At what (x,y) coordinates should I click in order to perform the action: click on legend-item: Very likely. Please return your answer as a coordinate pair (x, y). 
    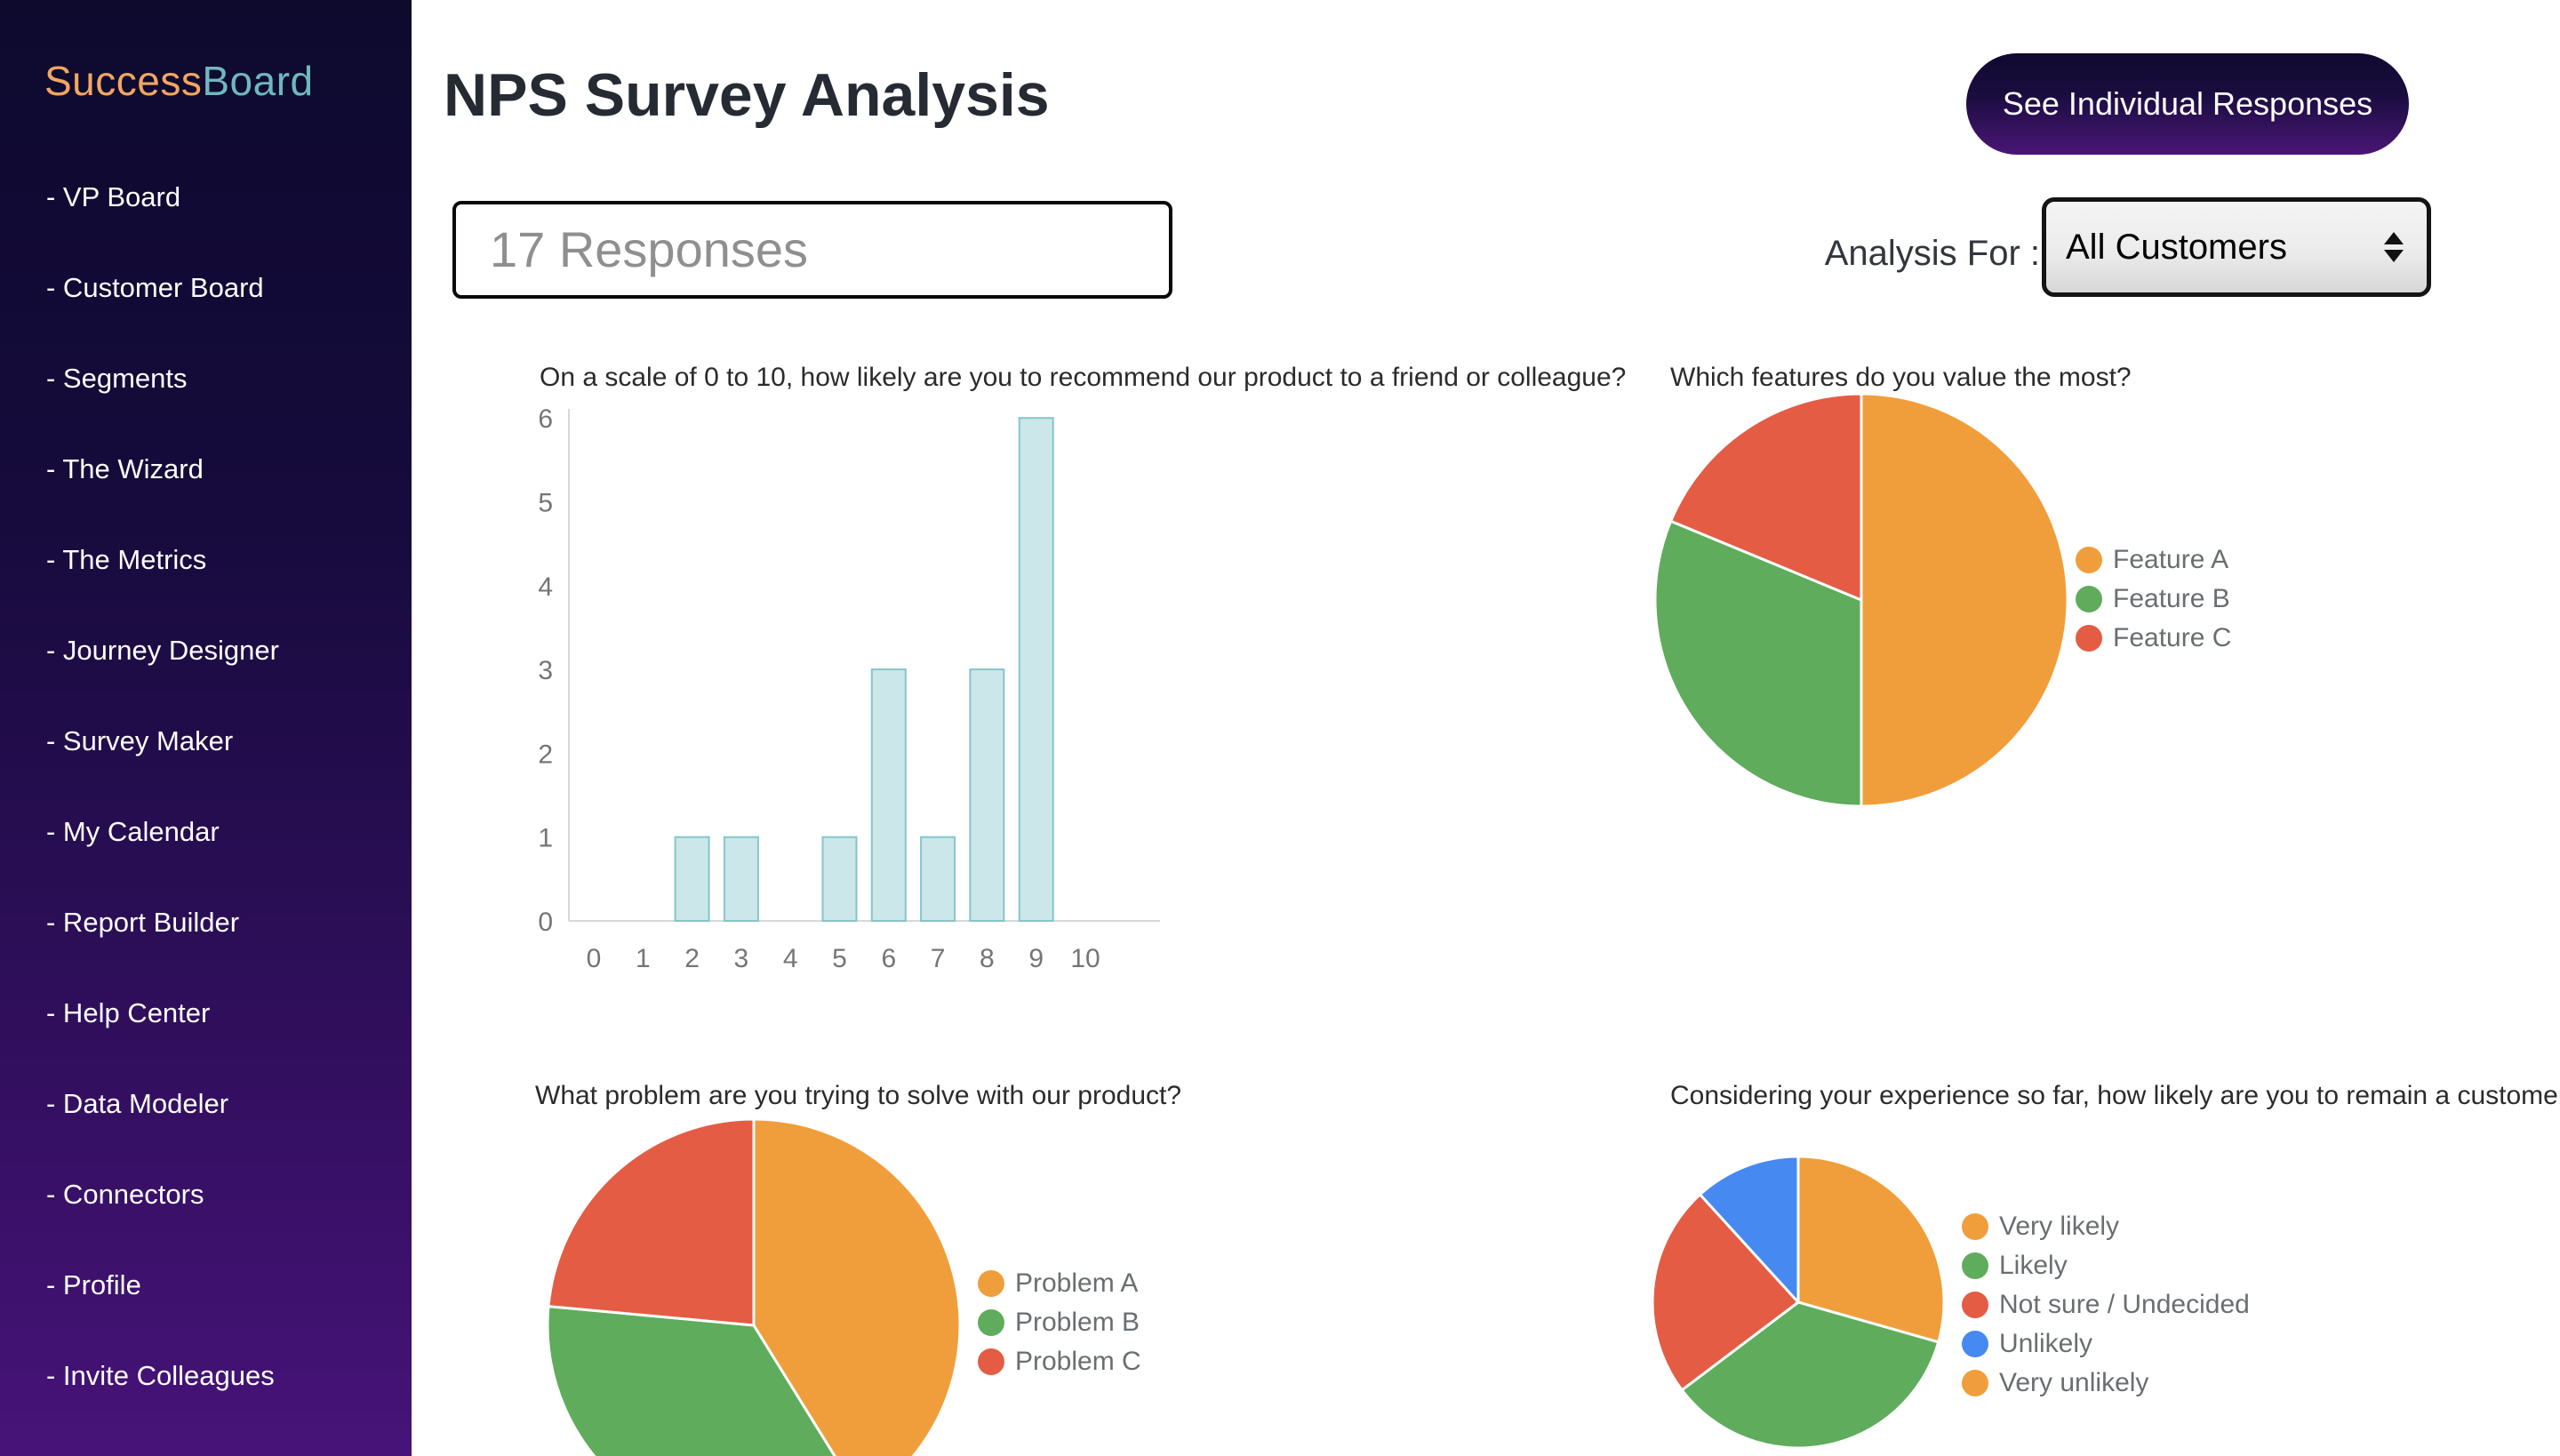
    Looking at the image, I should click on (2106, 1226).